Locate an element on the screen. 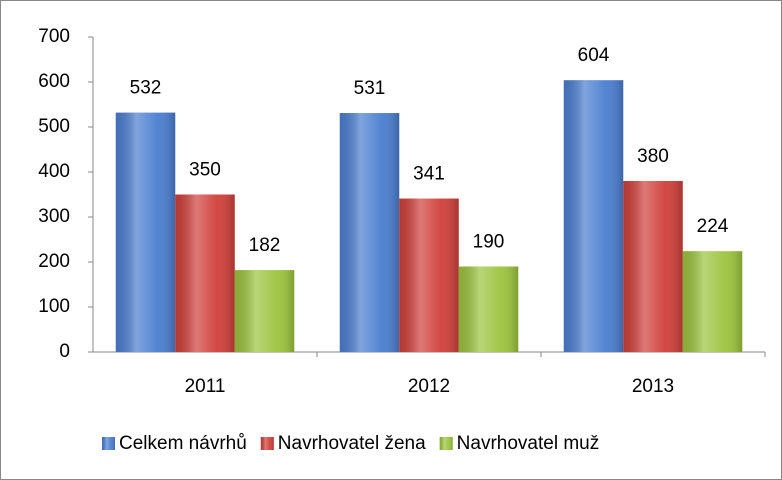  legend-label: Navrhovatel žena is located at coordinates (352, 443).